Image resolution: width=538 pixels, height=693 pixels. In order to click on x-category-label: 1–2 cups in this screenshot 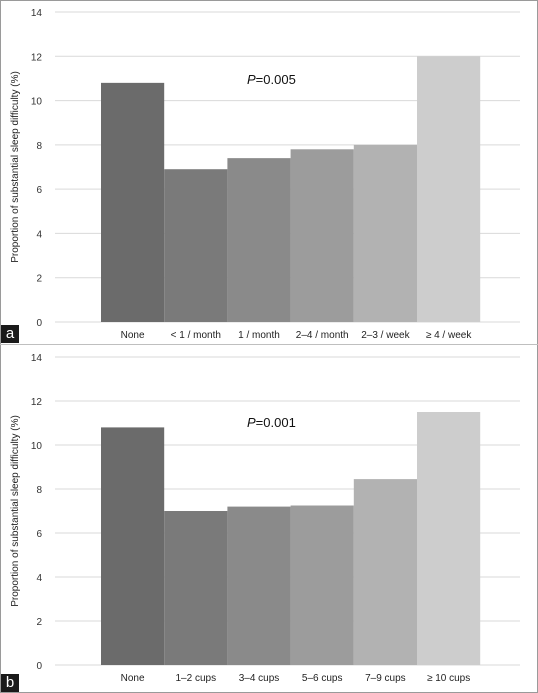, I will do `click(196, 678)`.